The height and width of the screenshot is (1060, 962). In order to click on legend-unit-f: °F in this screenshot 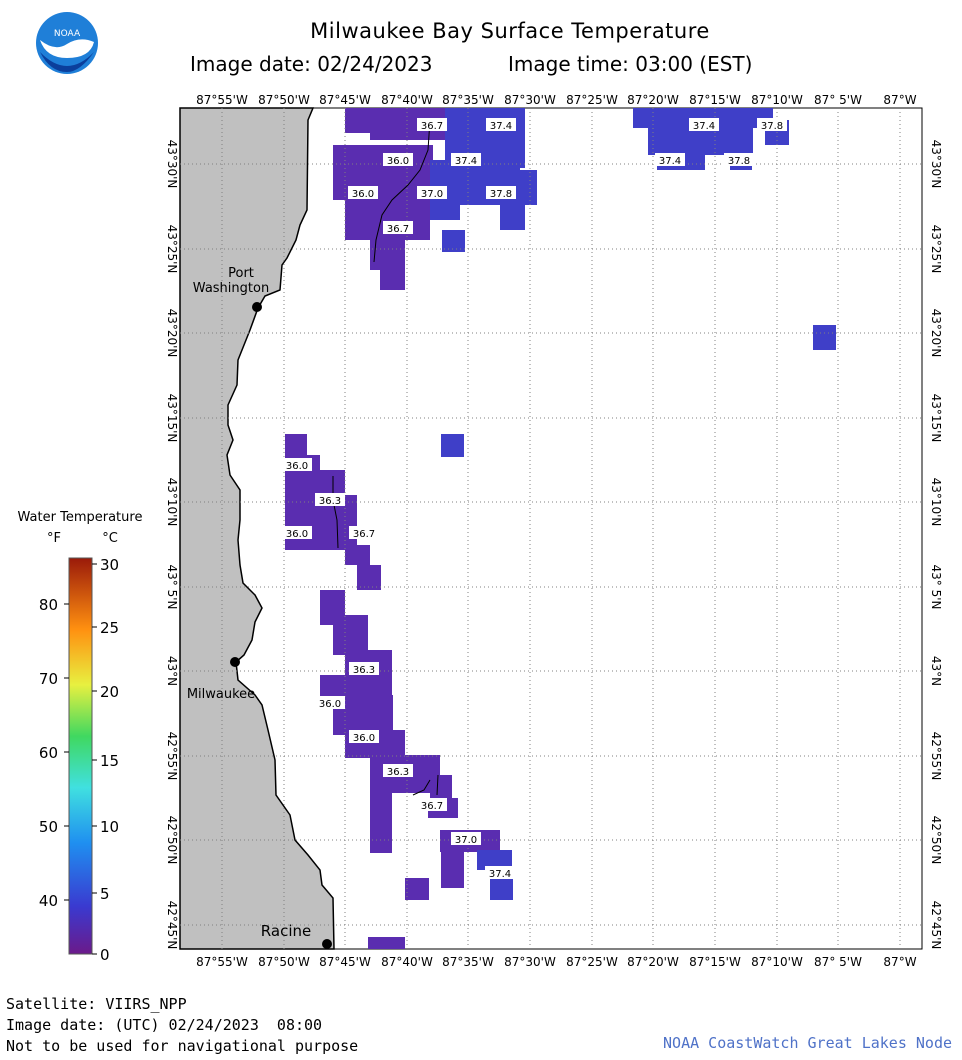, I will do `click(54, 538)`.